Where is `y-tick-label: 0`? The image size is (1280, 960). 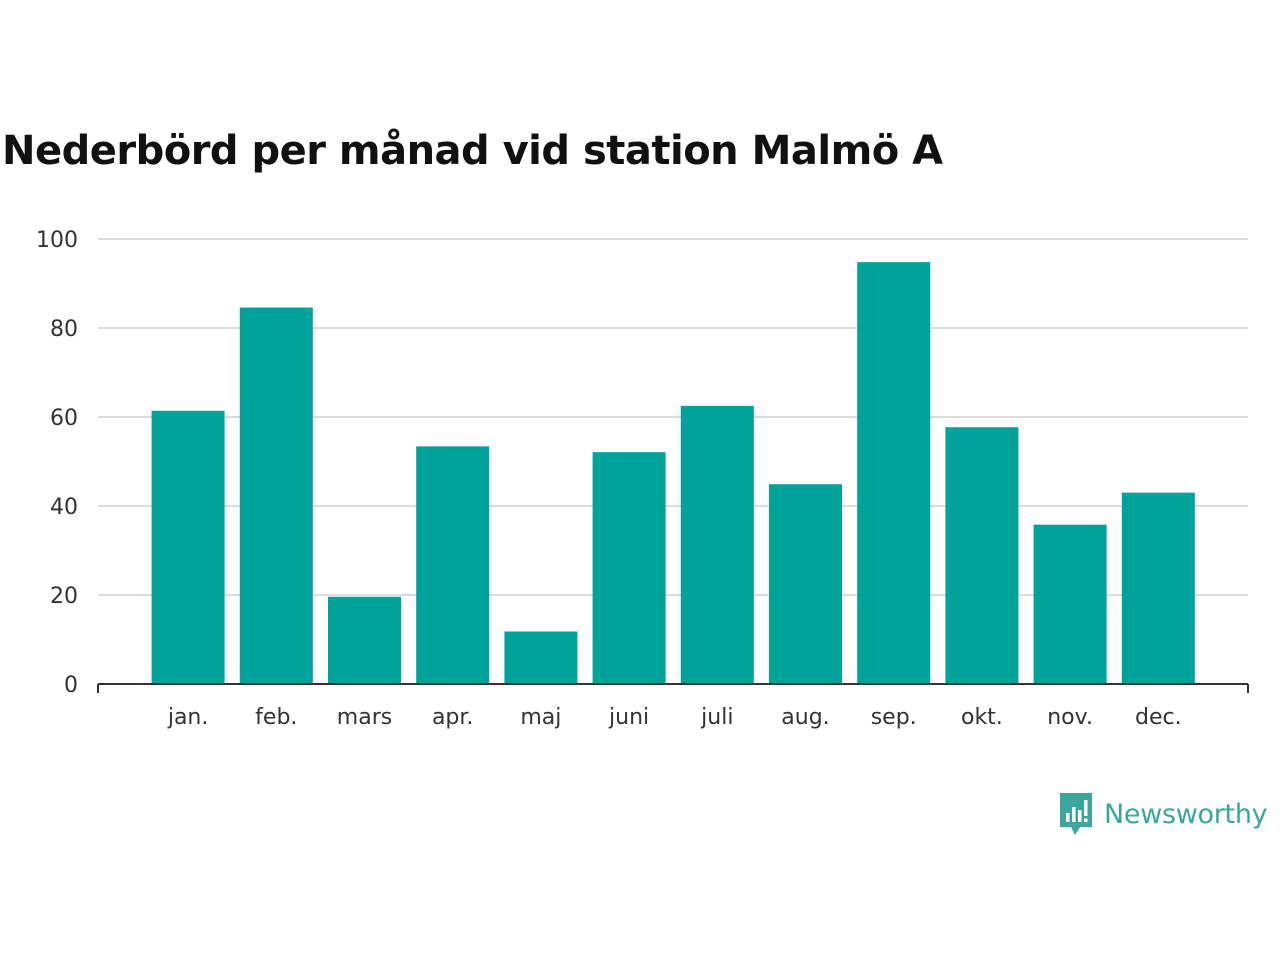
y-tick-label: 0 is located at coordinates (71, 685).